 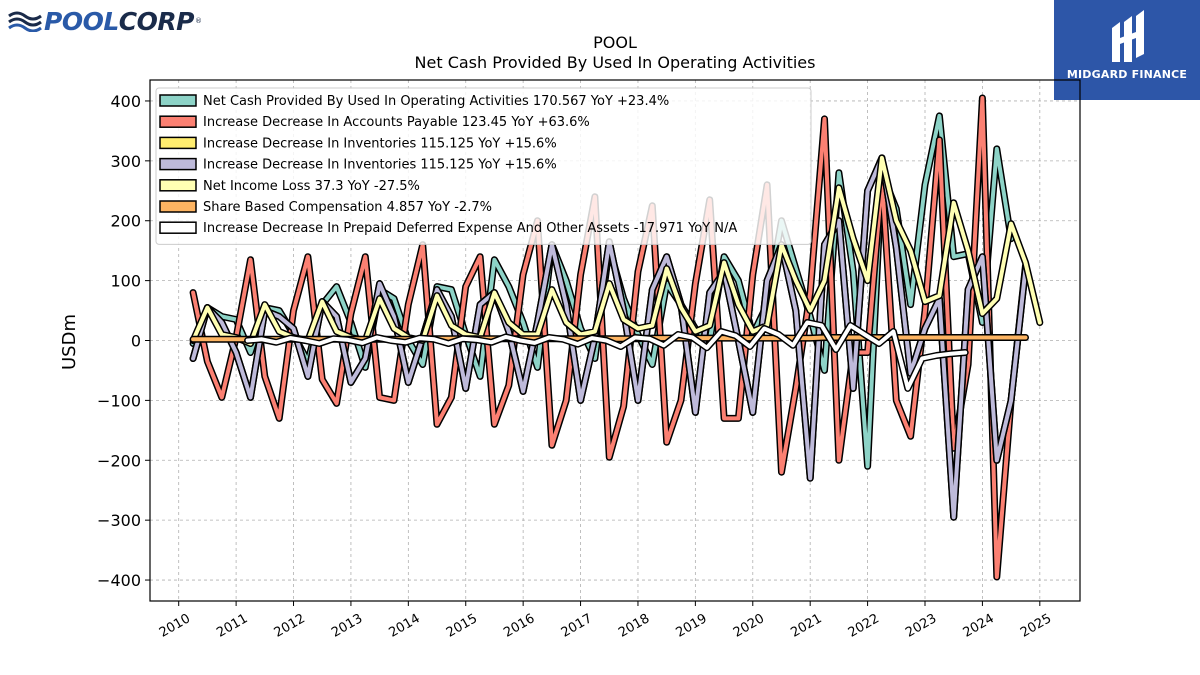 What do you see at coordinates (577, 626) in the screenshot?
I see `x-tick-label: 2017` at bounding box center [577, 626].